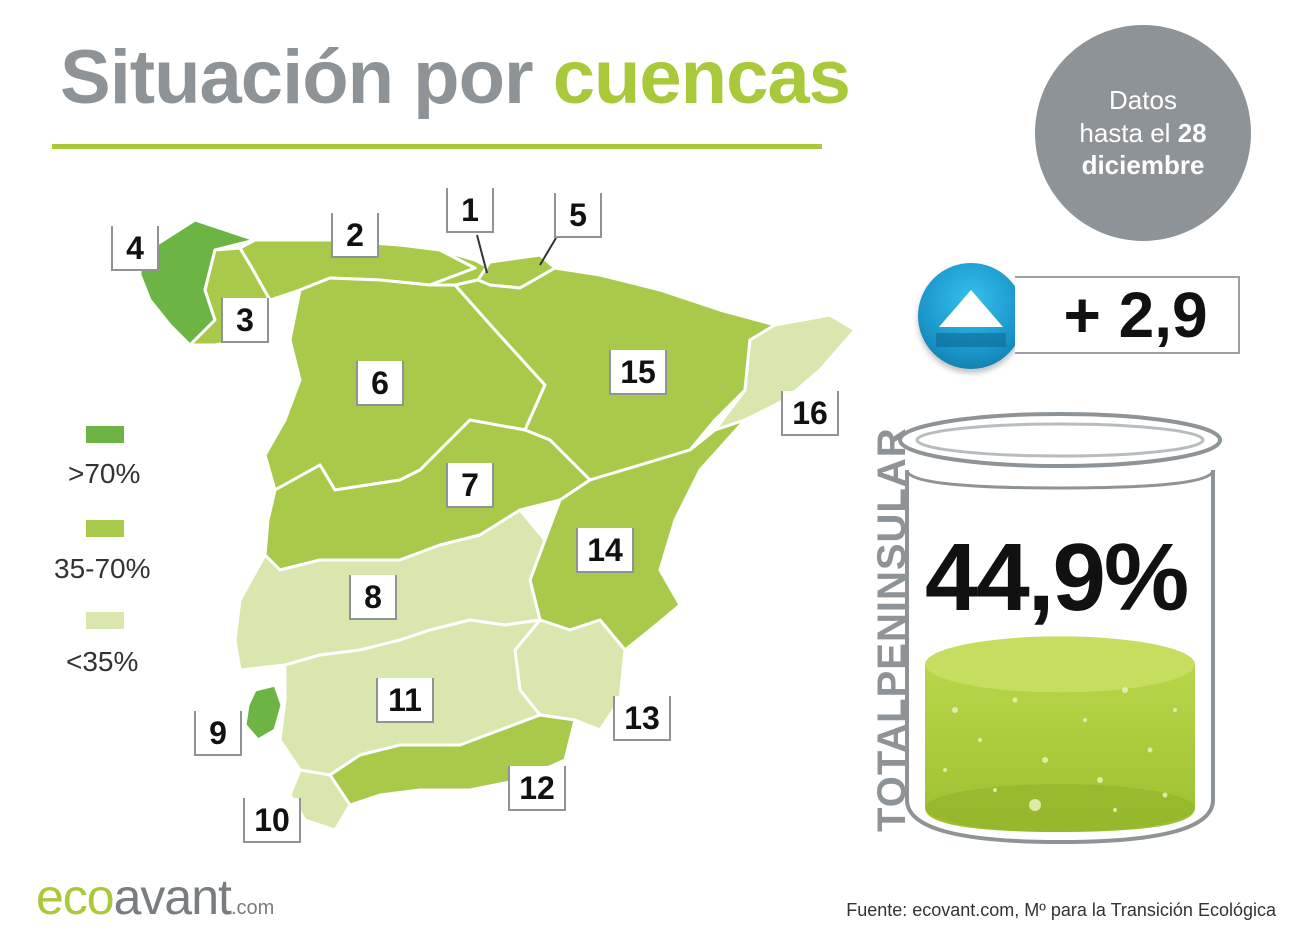 Image resolution: width=1300 pixels, height=948 pixels. I want to click on up-arrow-icon, so click(971, 316).